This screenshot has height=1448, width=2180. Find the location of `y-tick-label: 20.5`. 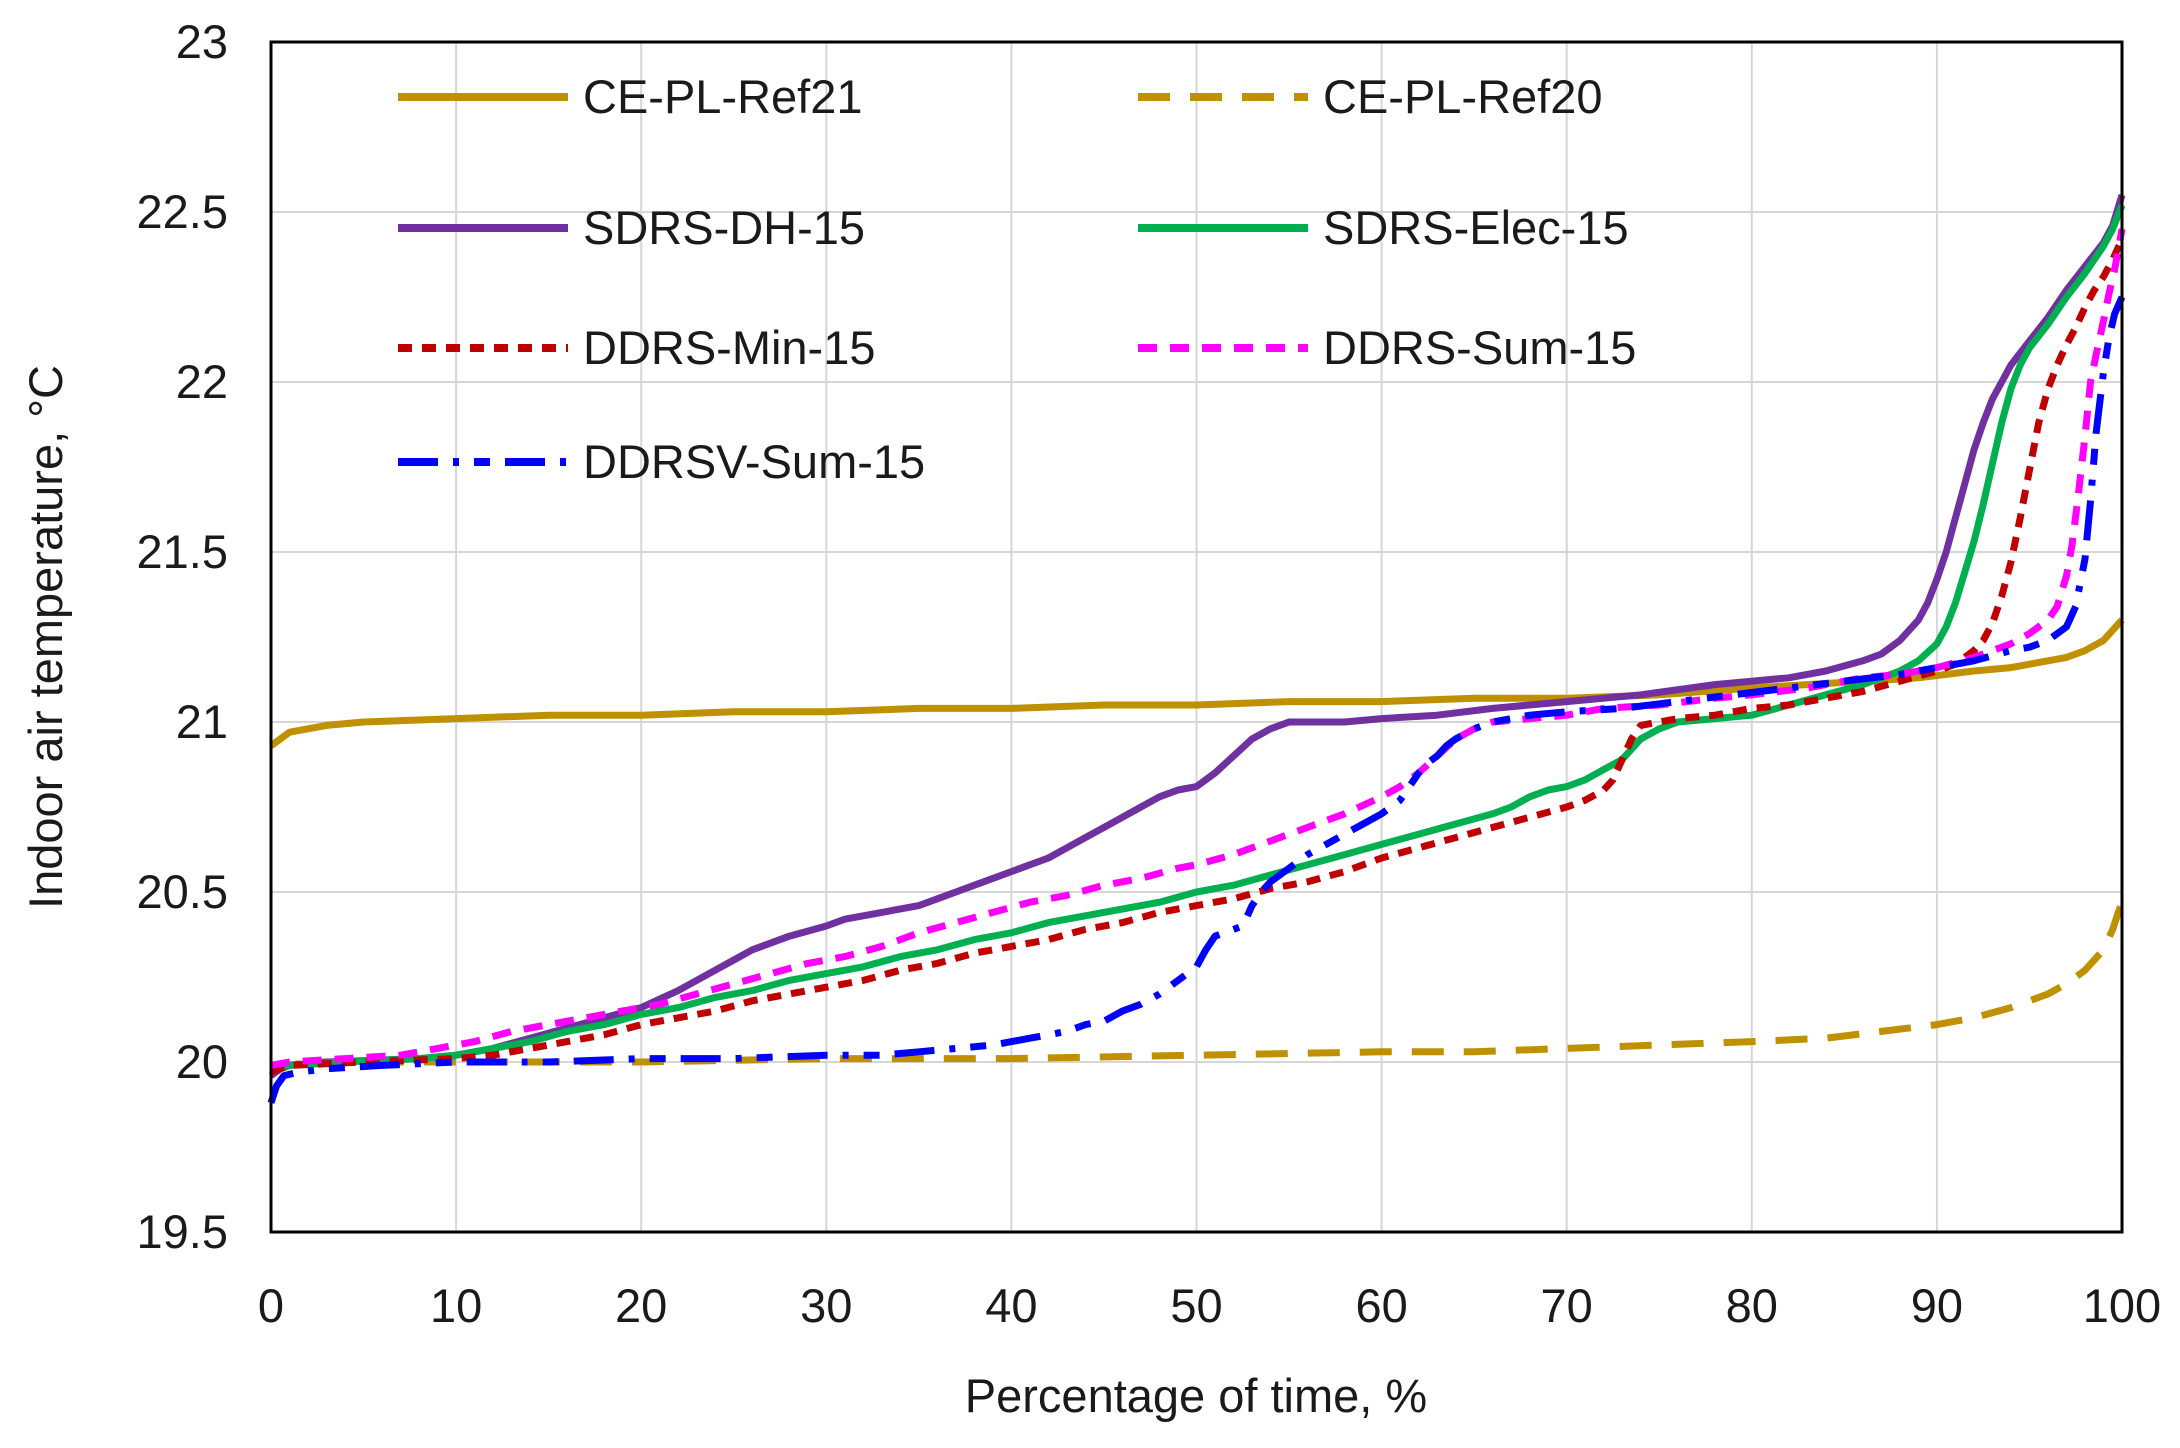

y-tick-label: 20.5 is located at coordinates (182, 891).